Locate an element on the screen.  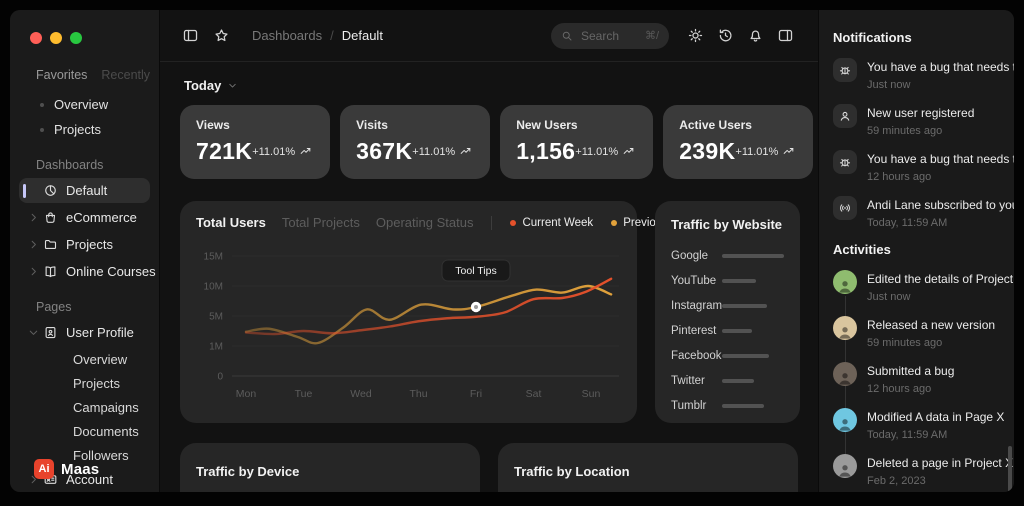
activity-time: 12 hours ago is located at coordinates (899, 389).